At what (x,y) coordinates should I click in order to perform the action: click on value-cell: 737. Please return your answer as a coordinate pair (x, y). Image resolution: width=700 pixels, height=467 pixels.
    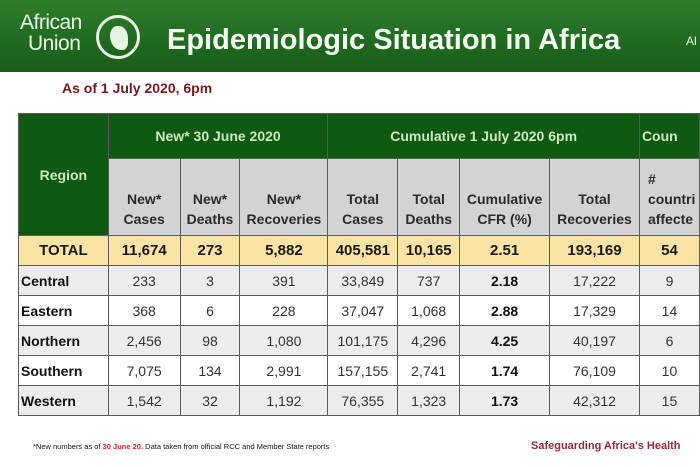
    Looking at the image, I should click on (429, 280).